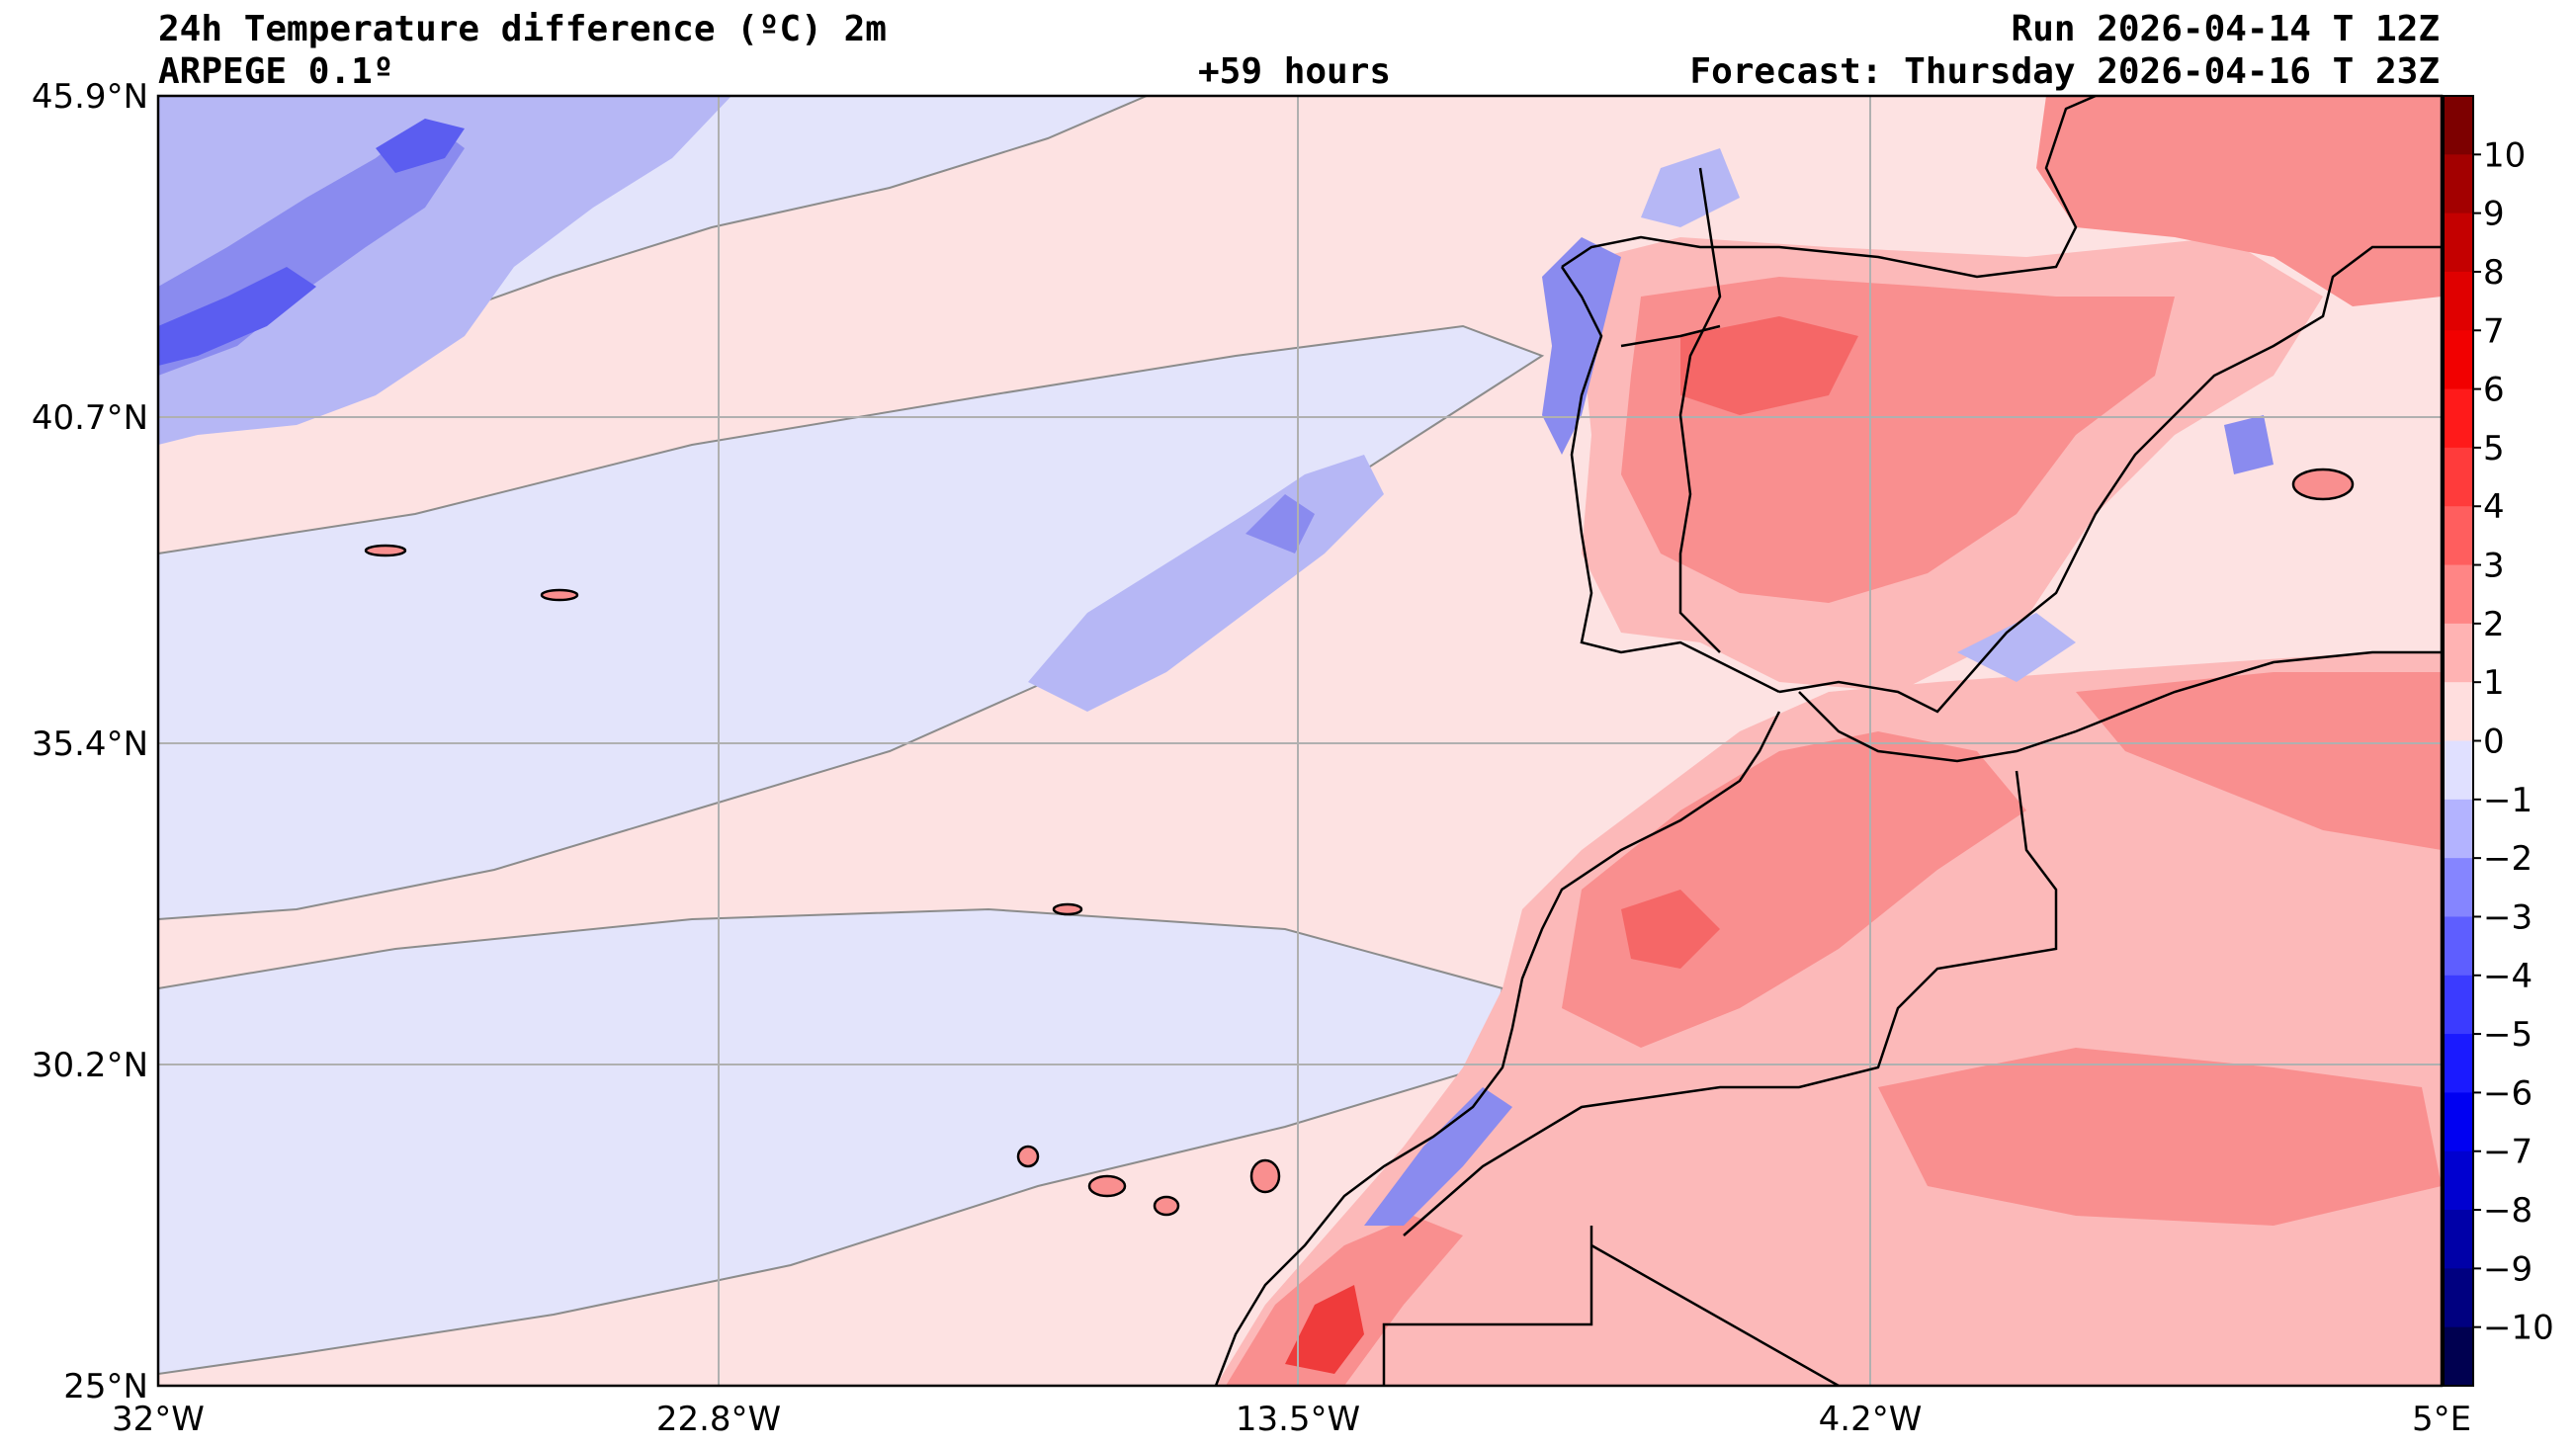 Image resolution: width=2576 pixels, height=1448 pixels. What do you see at coordinates (237, 316) in the screenshot?
I see `field-cool-strong-northwest` at bounding box center [237, 316].